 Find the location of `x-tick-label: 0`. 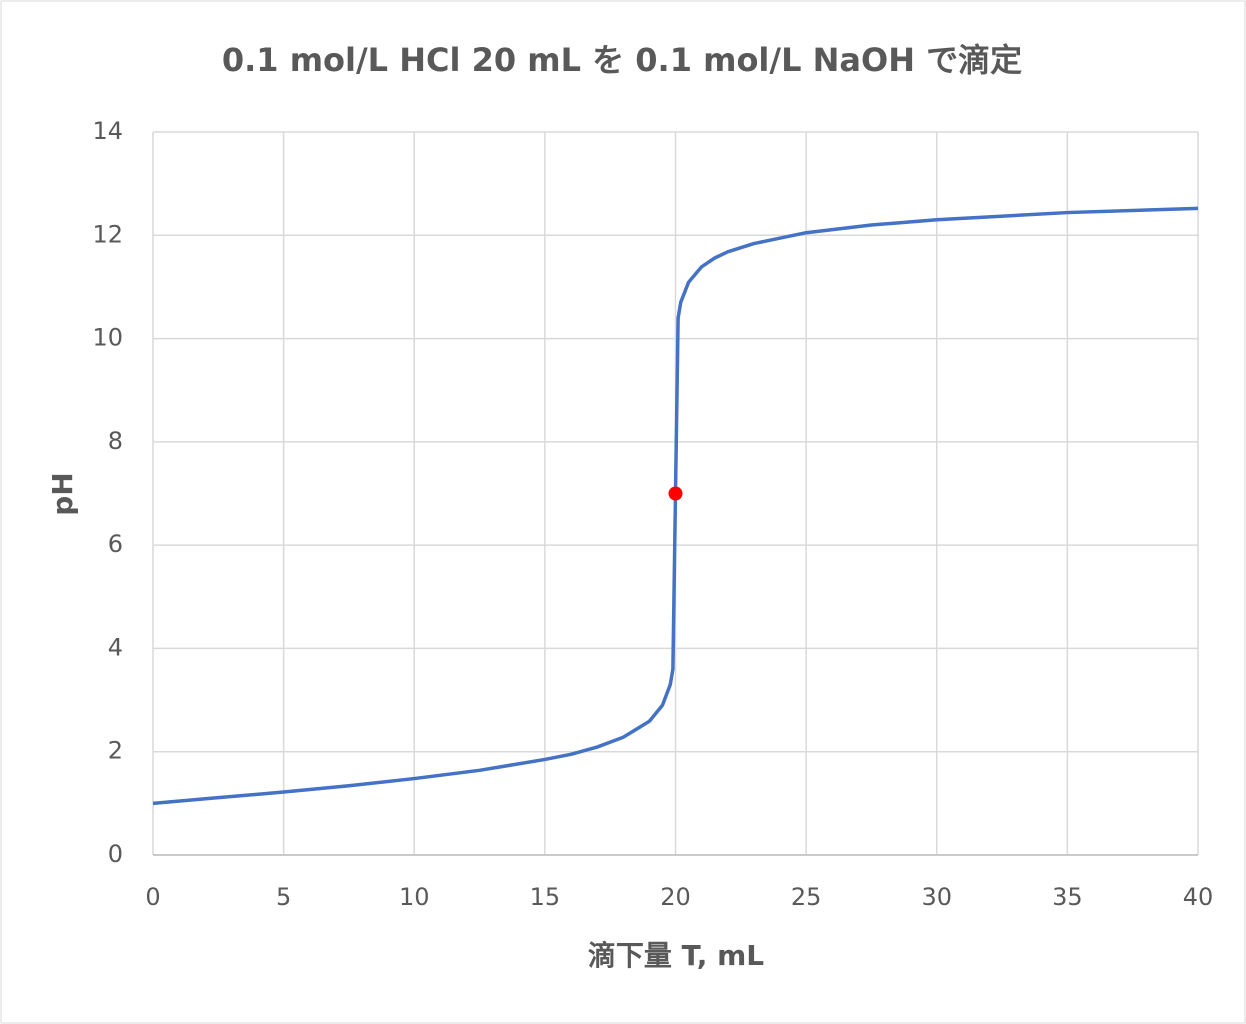

x-tick-label: 0 is located at coordinates (152, 897).